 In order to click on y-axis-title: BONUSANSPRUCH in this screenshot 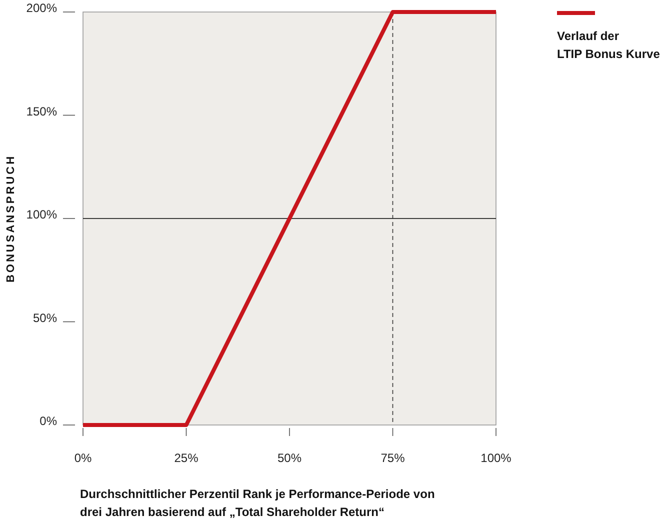, I will do `click(11, 218)`.